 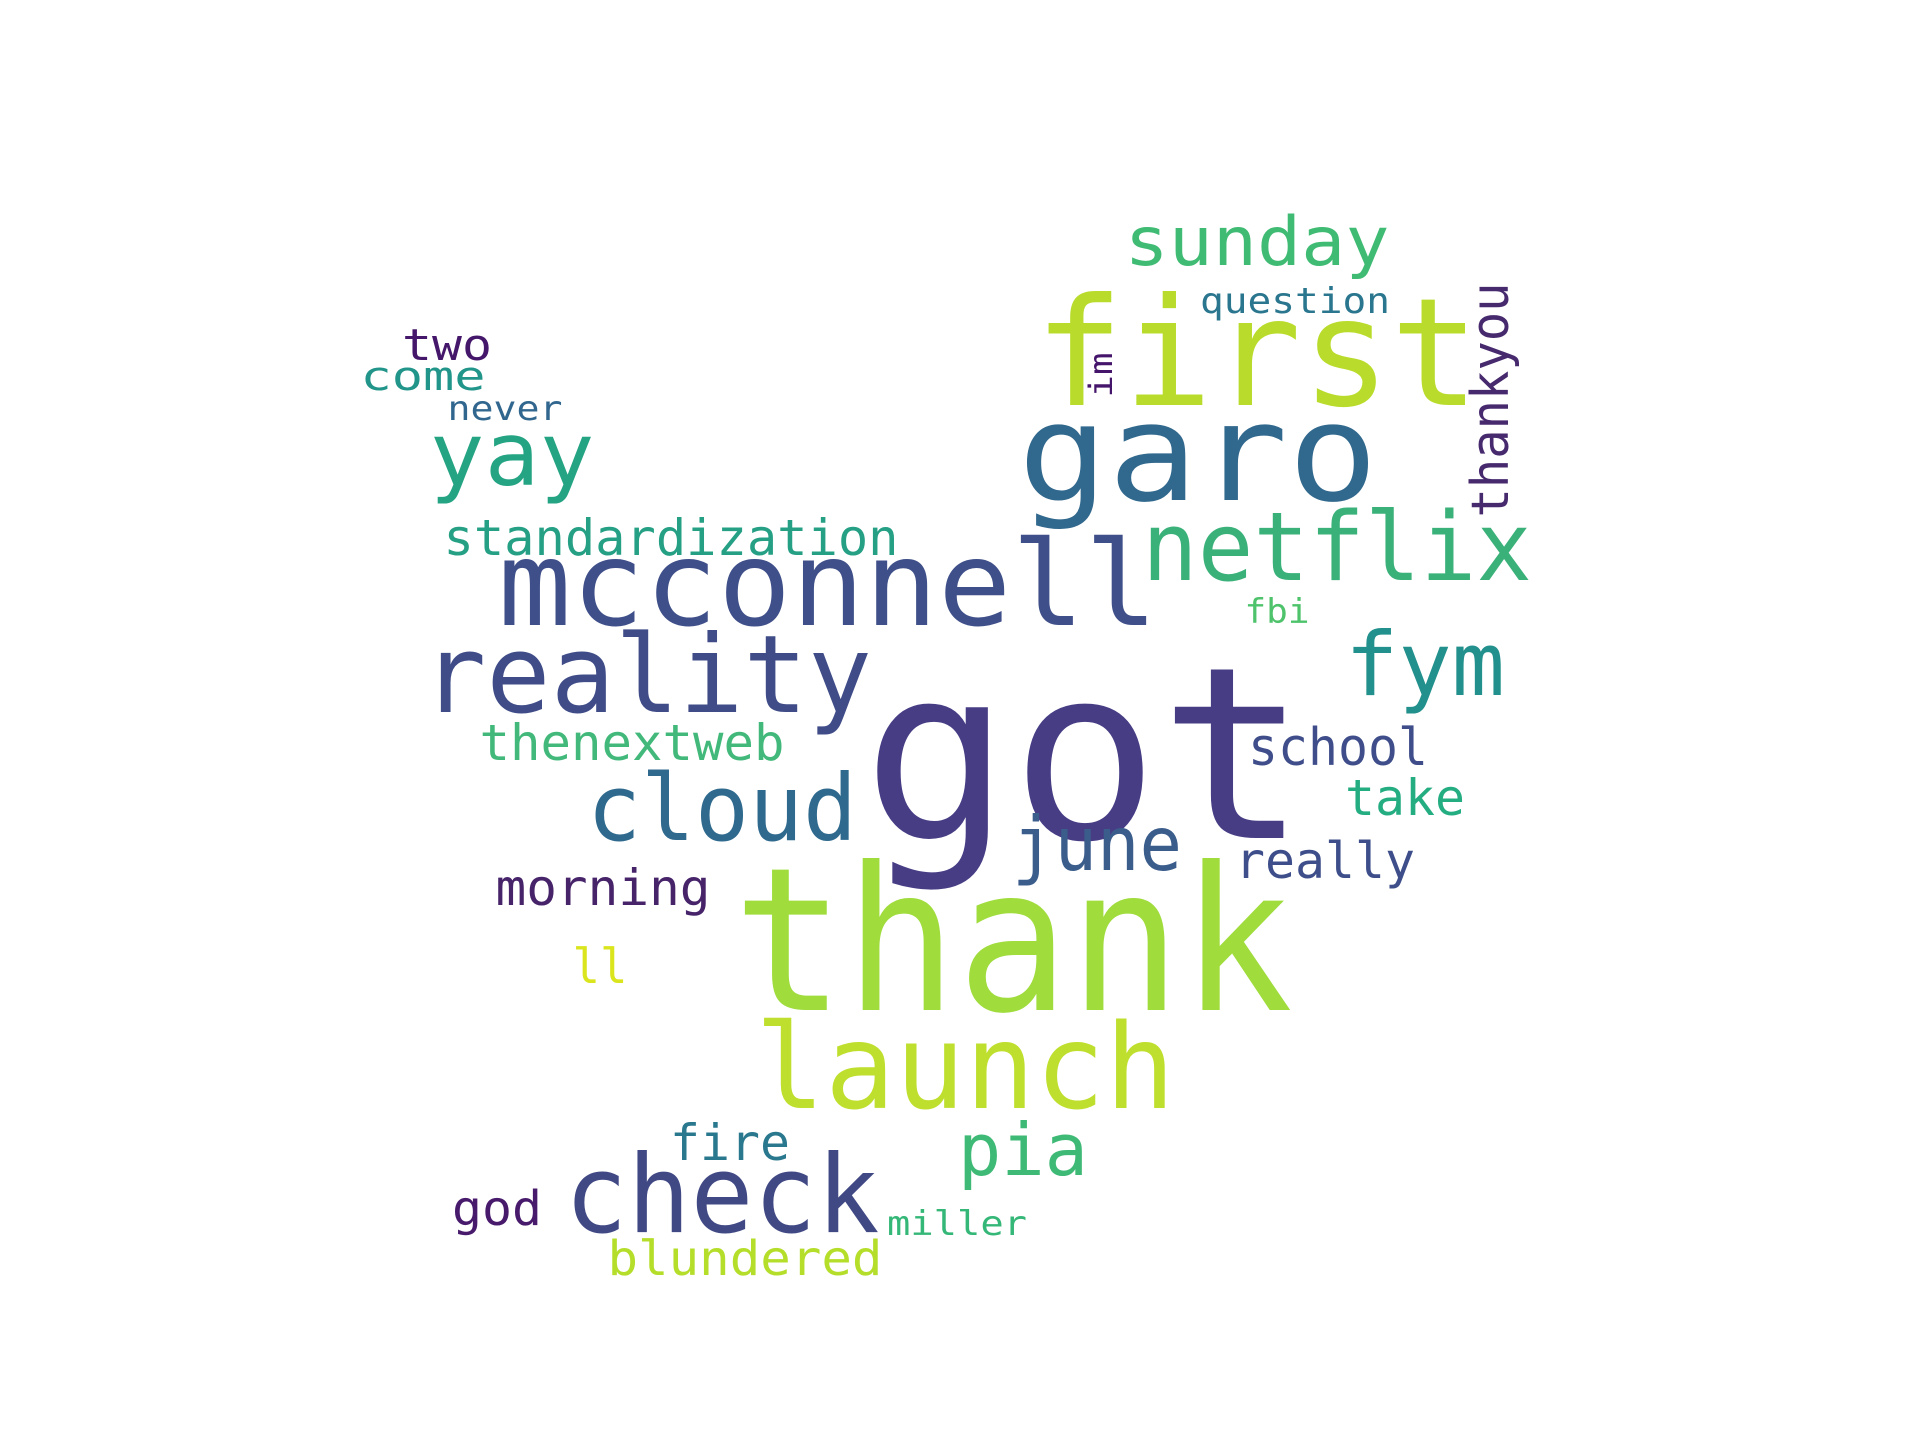 What do you see at coordinates (1257, 354) in the screenshot?
I see `word-first: first` at bounding box center [1257, 354].